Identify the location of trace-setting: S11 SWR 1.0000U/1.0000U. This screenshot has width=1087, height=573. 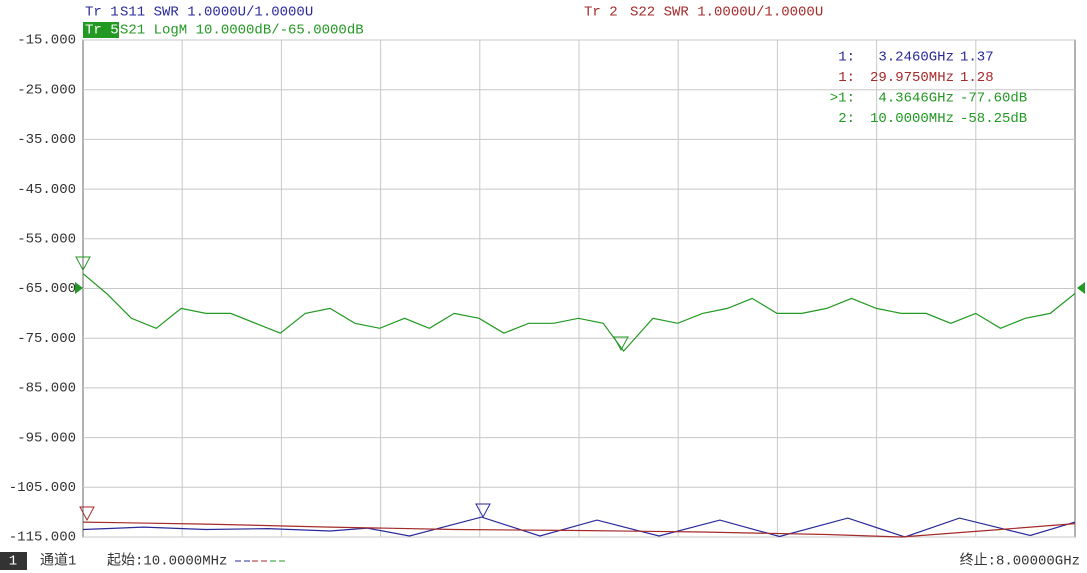
(216, 13).